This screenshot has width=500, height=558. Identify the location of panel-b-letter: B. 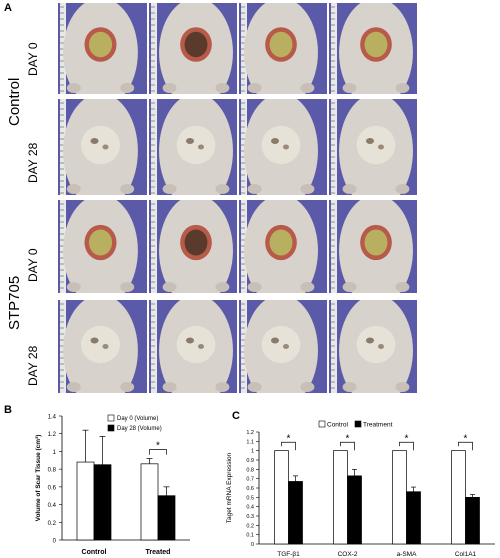
(8, 410).